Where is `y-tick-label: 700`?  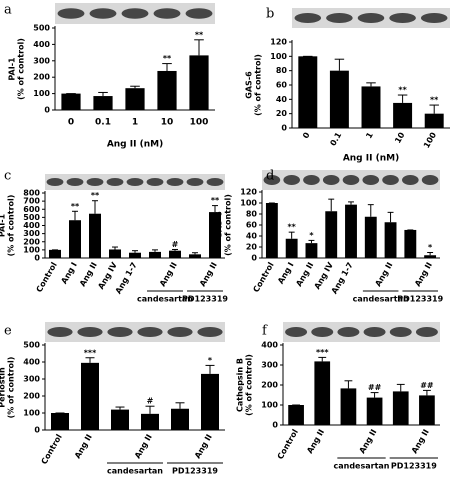 y-tick-label: 700 is located at coordinates (31, 201).